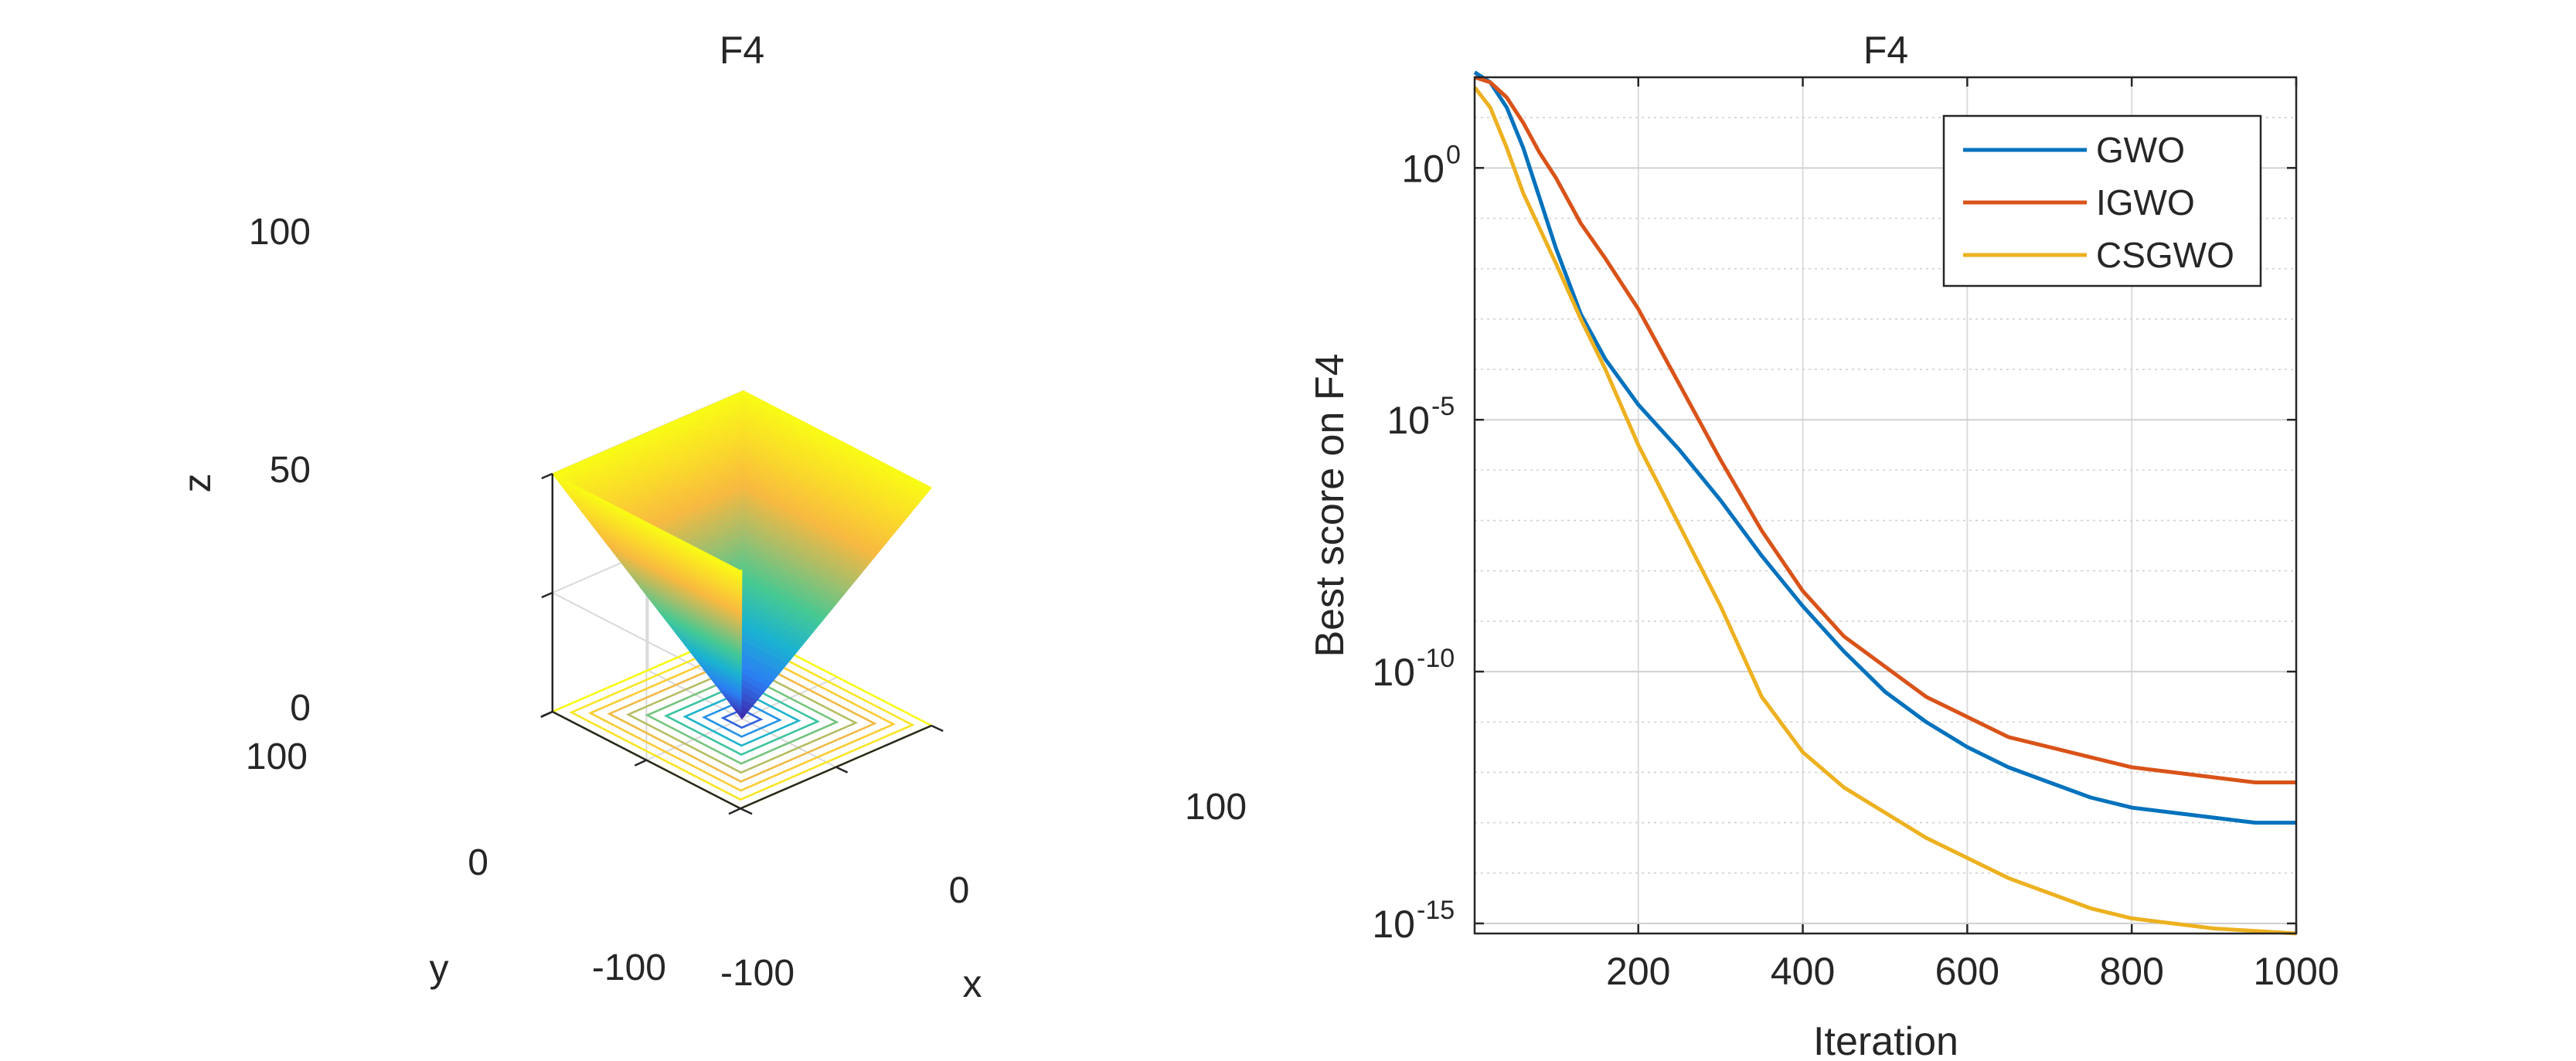 The width and height of the screenshot is (2576, 1061). What do you see at coordinates (972, 983) in the screenshot?
I see `surface-xlabel: x` at bounding box center [972, 983].